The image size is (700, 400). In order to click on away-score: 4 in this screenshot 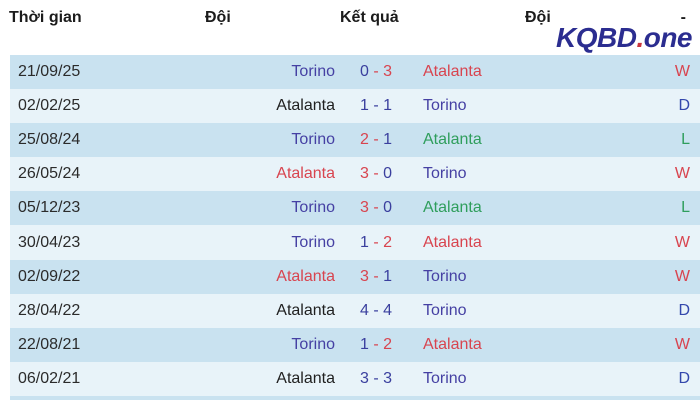, I will do `click(388, 310)`.